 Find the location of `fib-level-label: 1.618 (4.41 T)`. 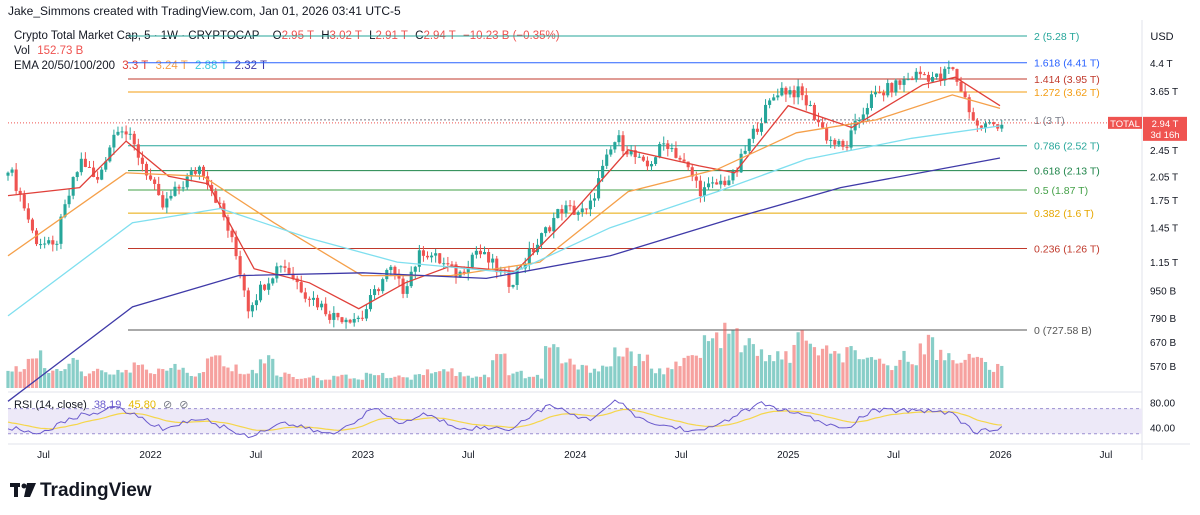

fib-level-label: 1.618 (4.41 T) is located at coordinates (1067, 64).